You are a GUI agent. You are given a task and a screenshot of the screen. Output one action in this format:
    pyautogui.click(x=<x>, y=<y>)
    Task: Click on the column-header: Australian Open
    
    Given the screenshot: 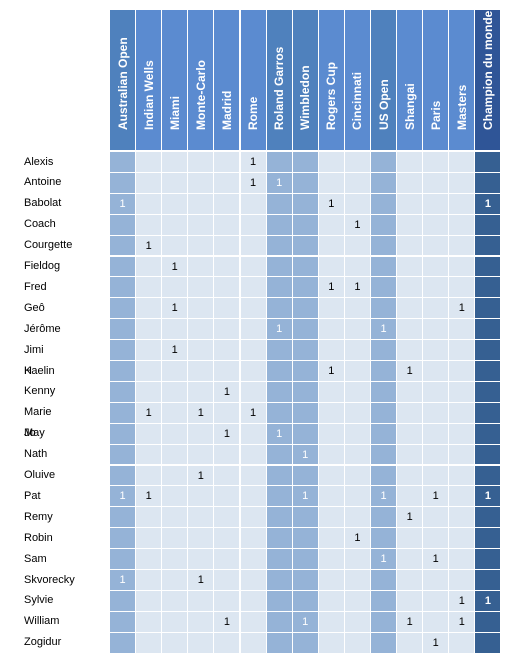 What is the action you would take?
    pyautogui.click(x=123, y=80)
    